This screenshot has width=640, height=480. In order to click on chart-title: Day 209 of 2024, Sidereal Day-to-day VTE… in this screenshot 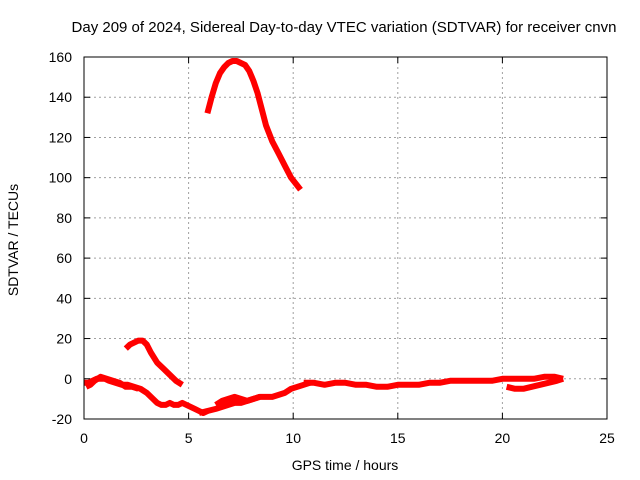, I will do `click(344, 27)`.